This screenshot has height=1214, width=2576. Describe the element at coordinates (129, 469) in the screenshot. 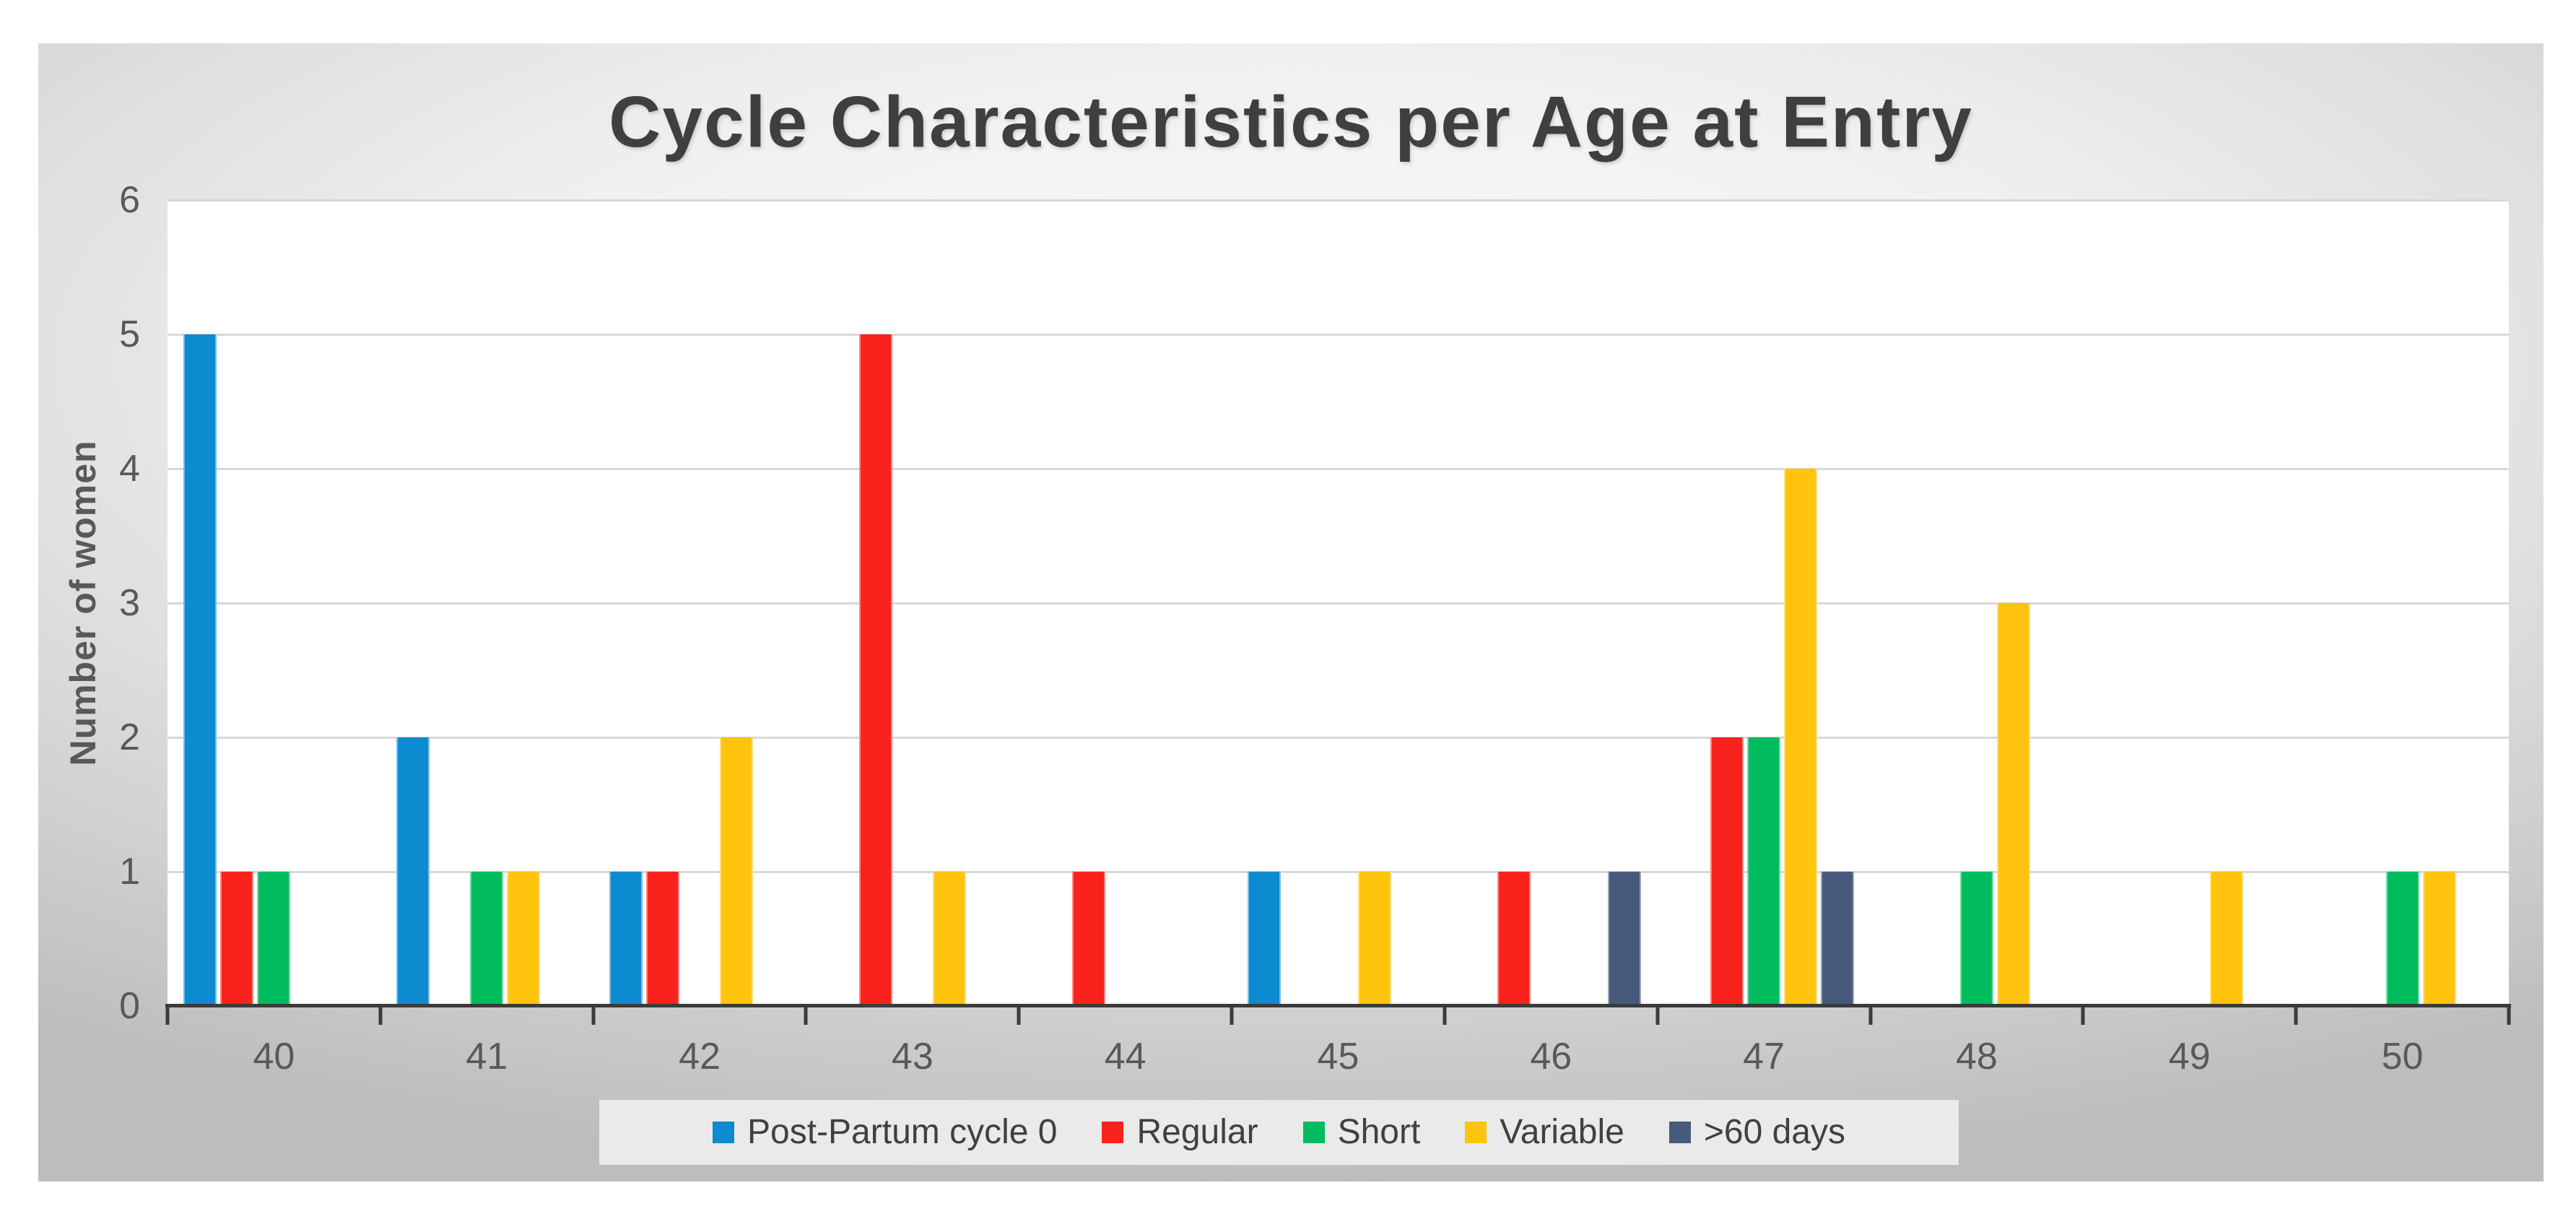

I see `y-tick-label-4: 4` at that location.